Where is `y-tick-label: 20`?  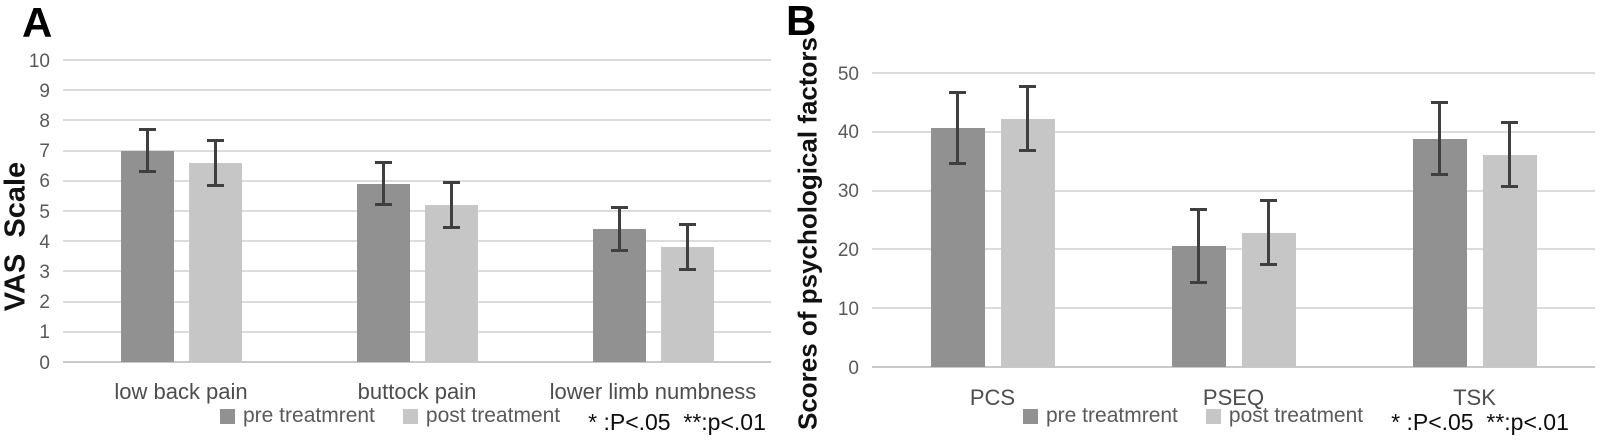
y-tick-label: 20 is located at coordinates (848, 250).